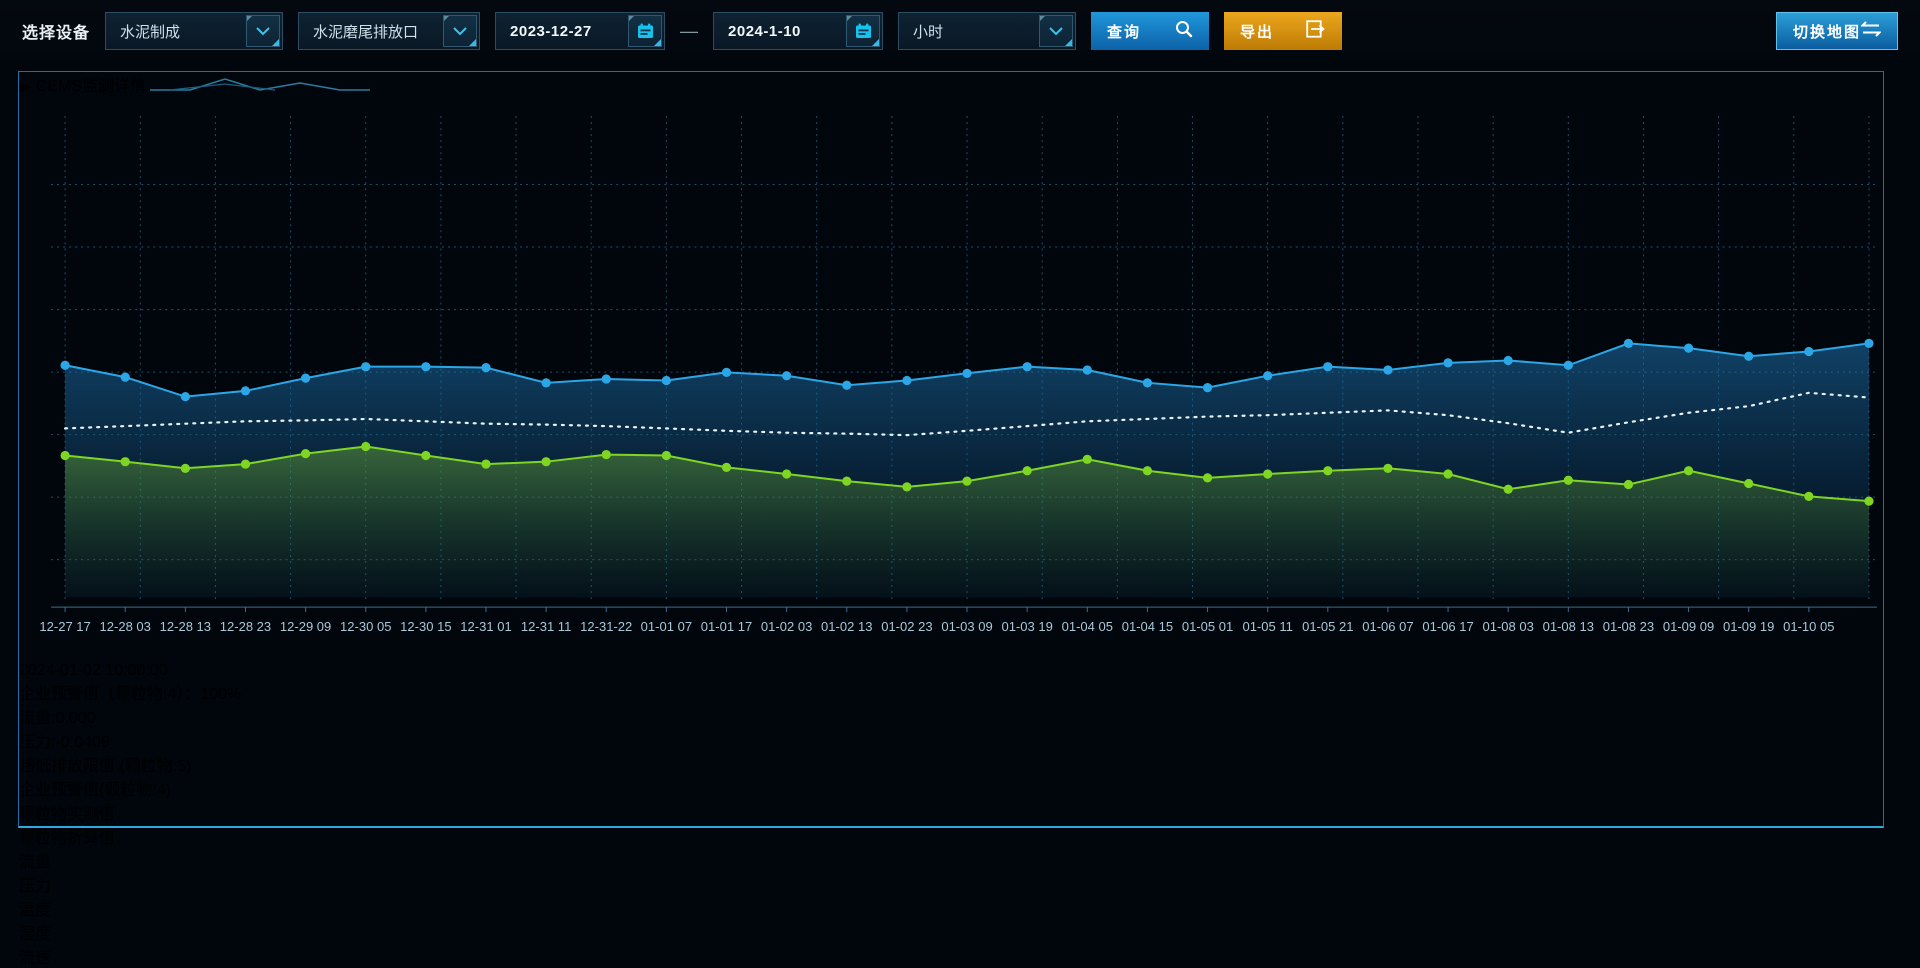  Describe the element at coordinates (951, 740) in the screenshot. I see `tooltip-row: 压力:-0.0409` at that location.